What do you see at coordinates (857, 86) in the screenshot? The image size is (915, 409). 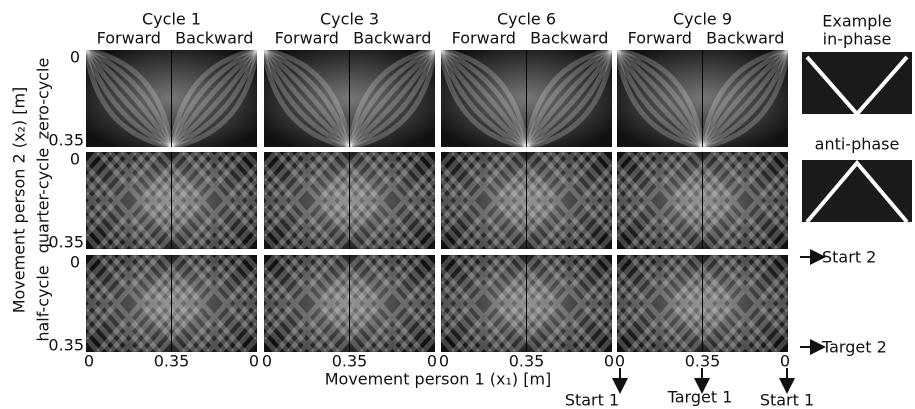 I see `in-phase-lines` at bounding box center [857, 86].